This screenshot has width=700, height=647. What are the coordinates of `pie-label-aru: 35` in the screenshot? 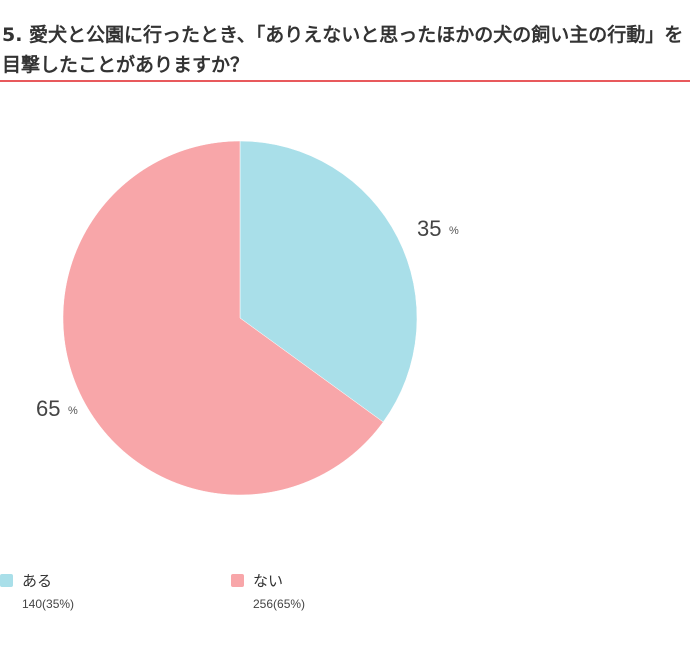 It's located at (429, 228).